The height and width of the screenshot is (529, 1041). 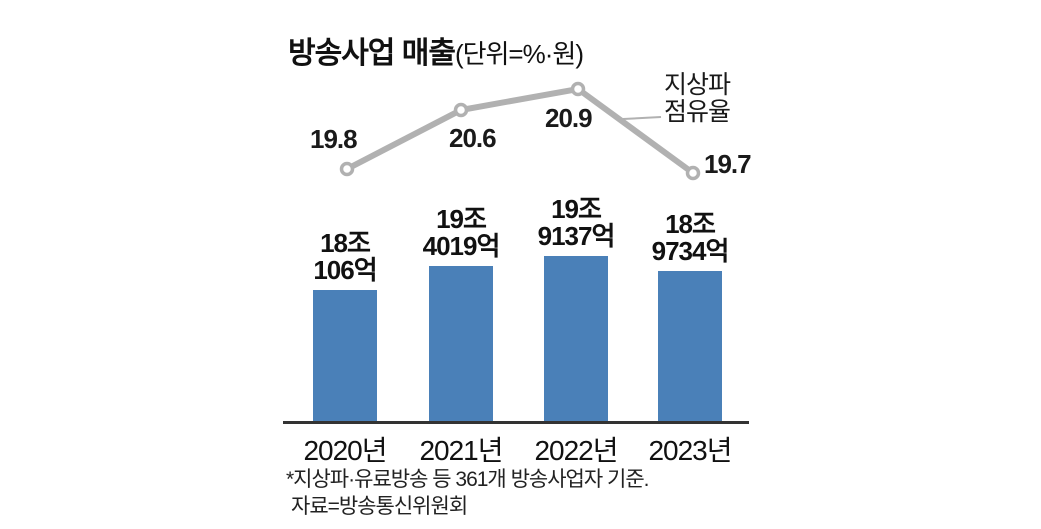 I want to click on legend-line2: 점유율, so click(x=697, y=112).